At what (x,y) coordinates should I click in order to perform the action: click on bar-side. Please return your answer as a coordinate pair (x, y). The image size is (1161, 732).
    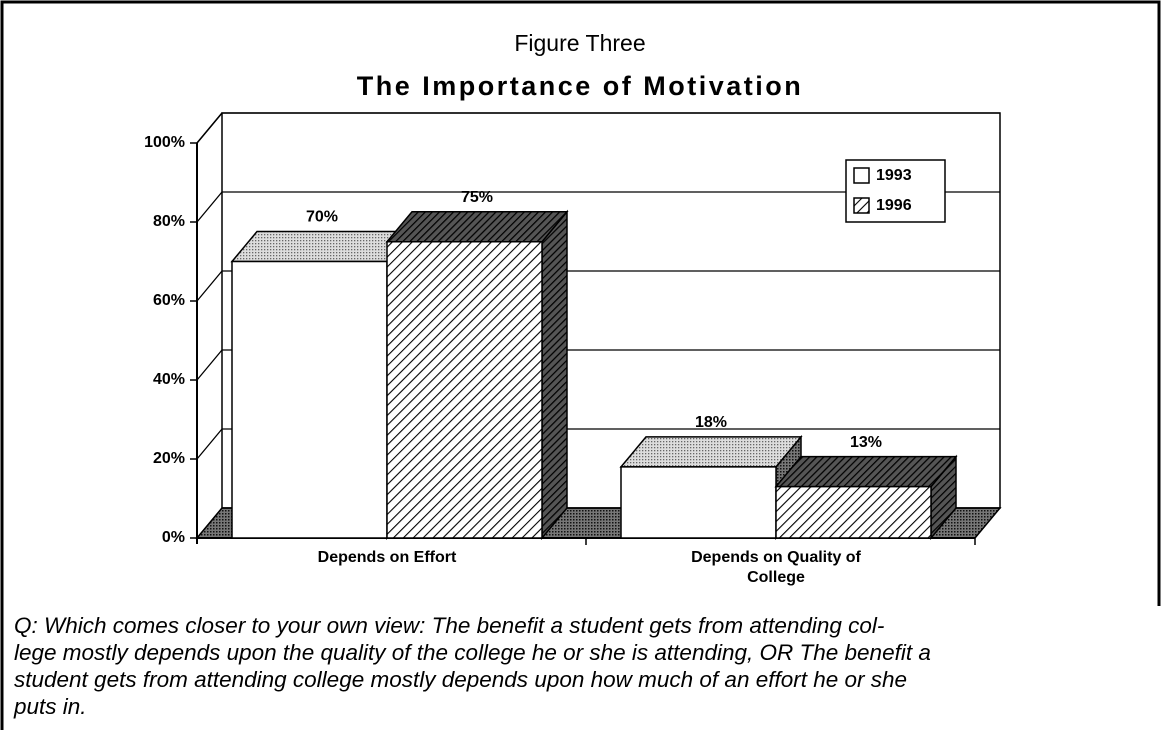
    Looking at the image, I should click on (554, 375).